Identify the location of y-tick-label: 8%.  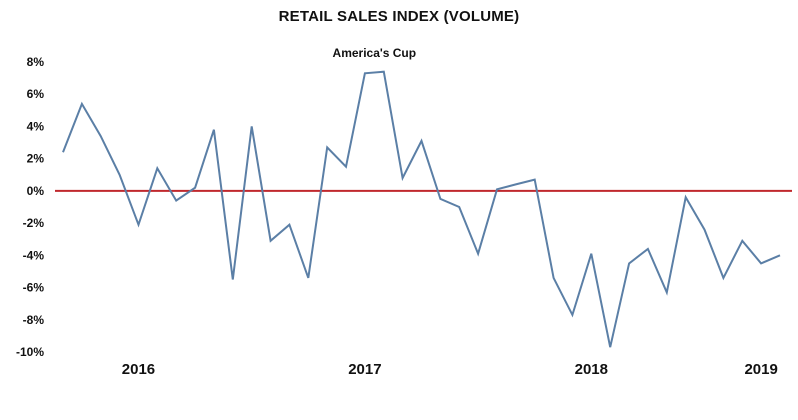
(36, 62).